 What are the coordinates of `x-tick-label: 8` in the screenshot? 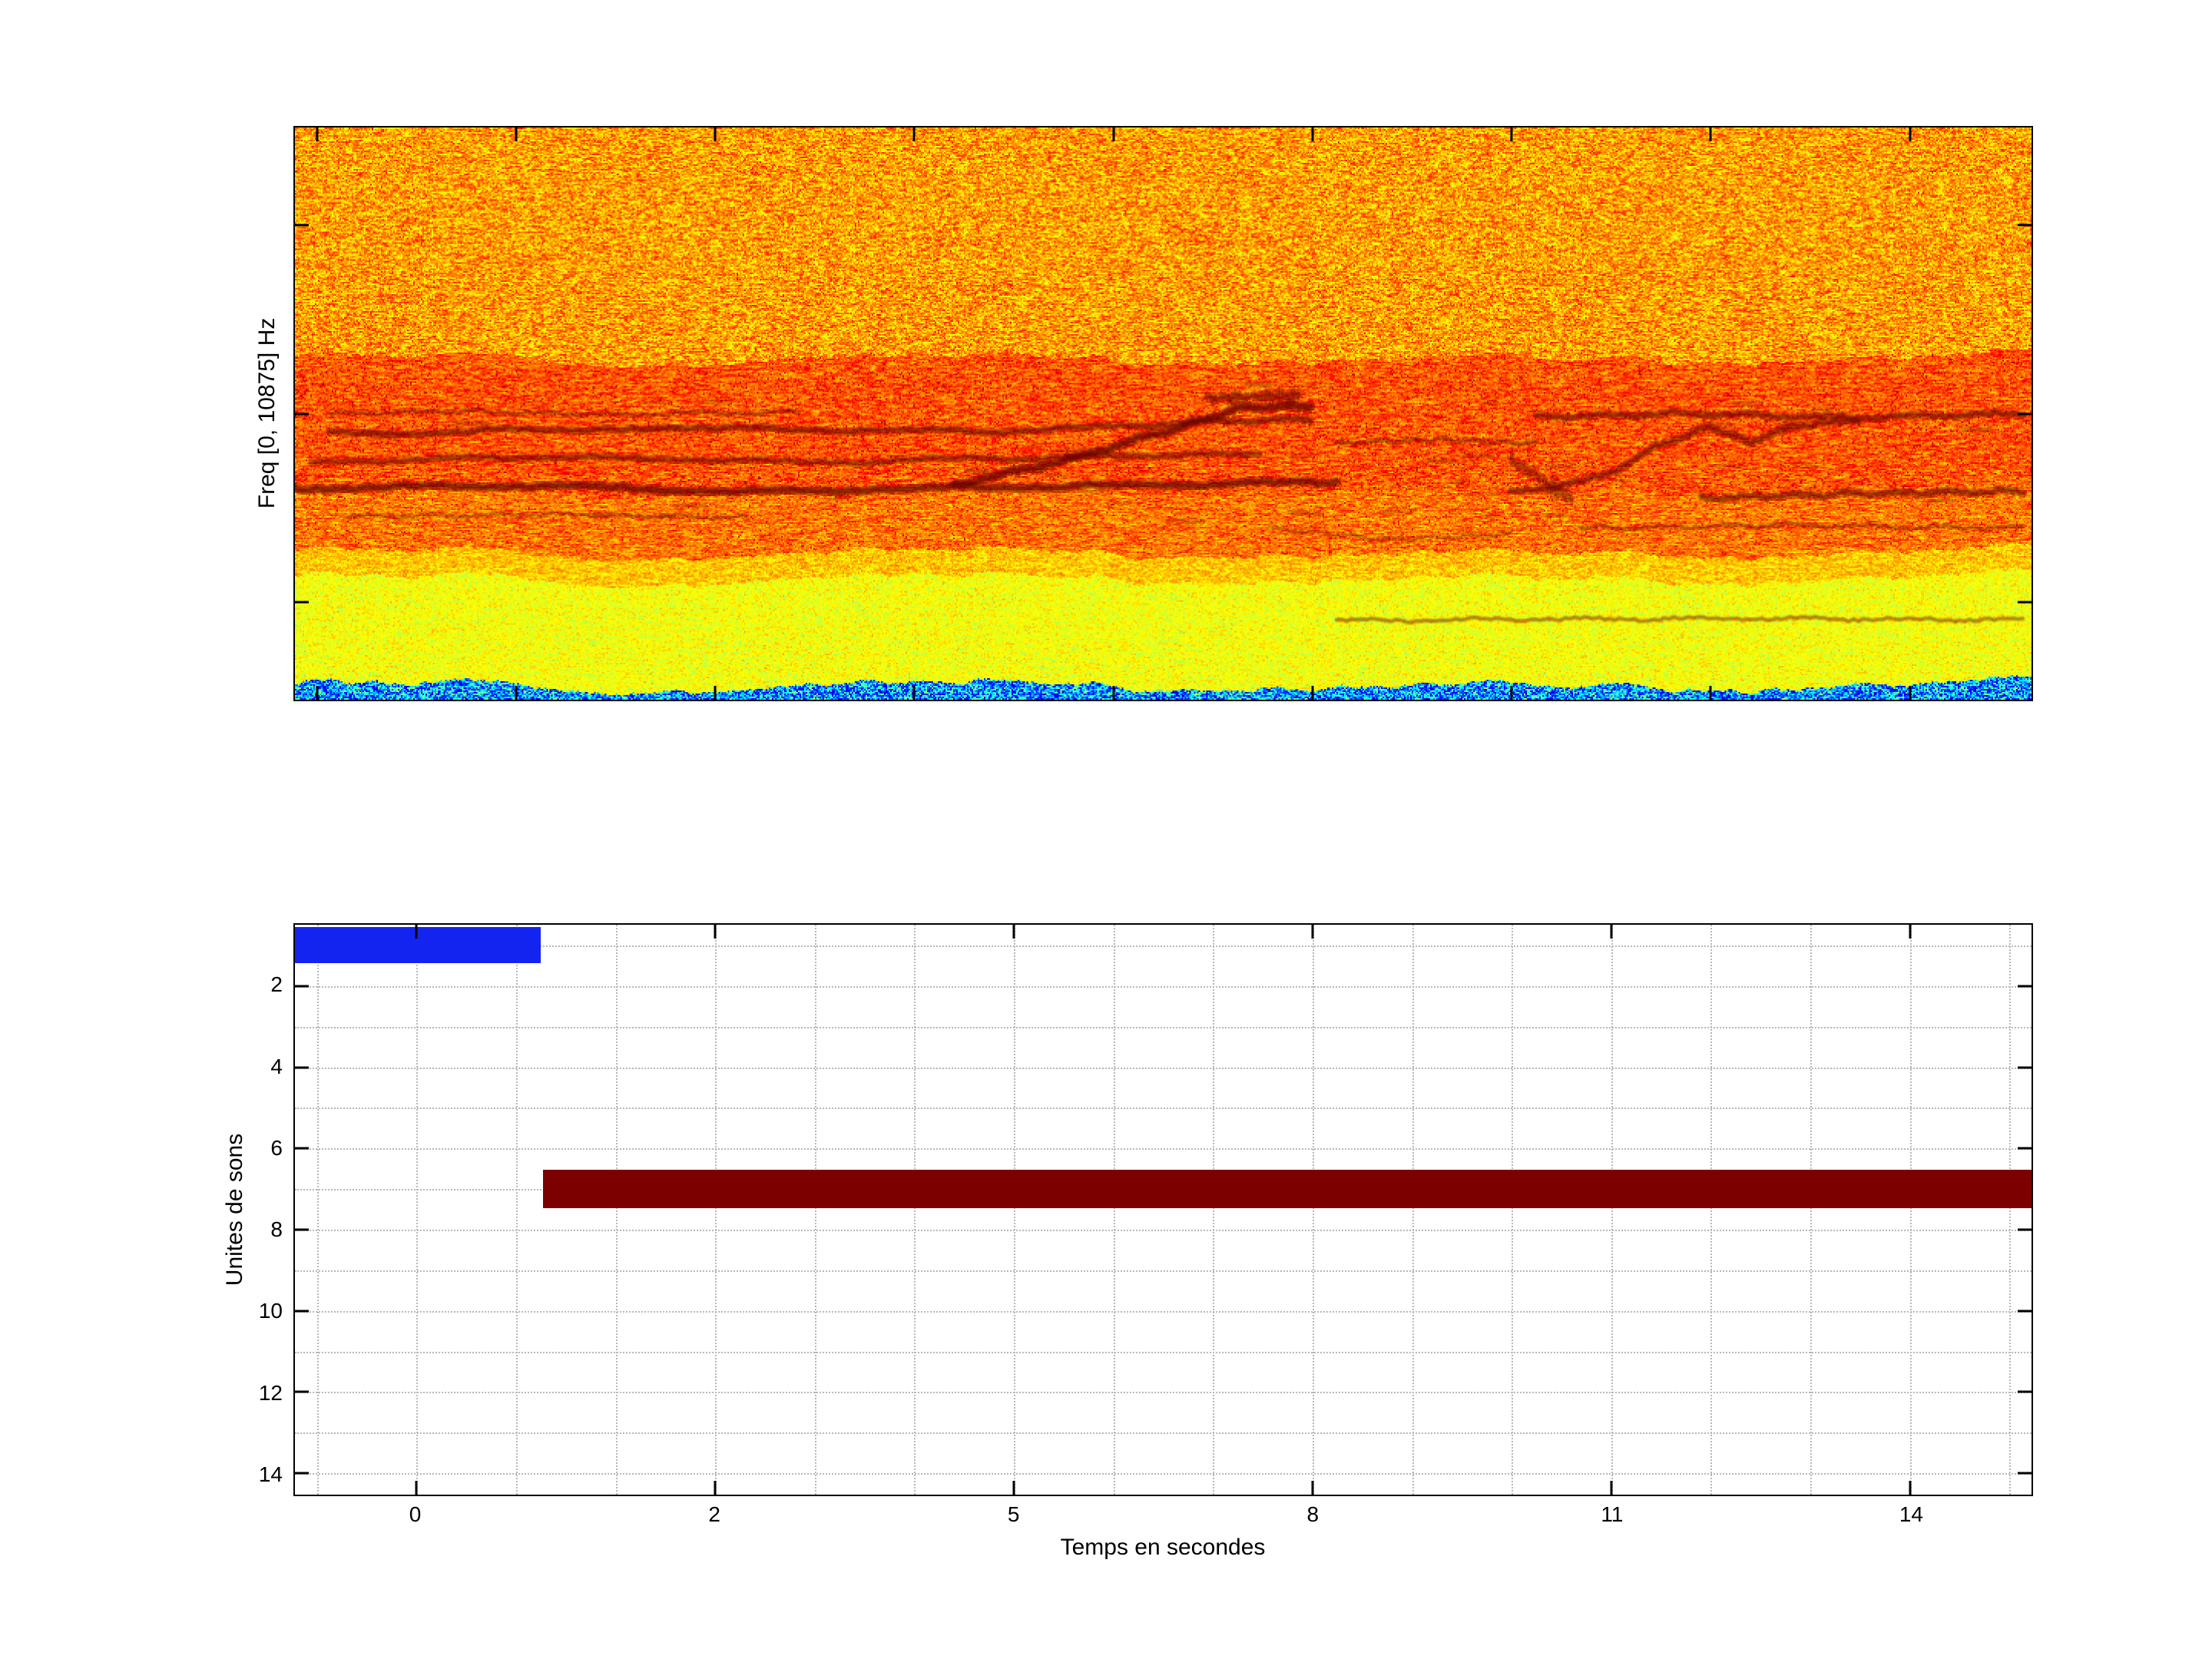 It's located at (1313, 1514).